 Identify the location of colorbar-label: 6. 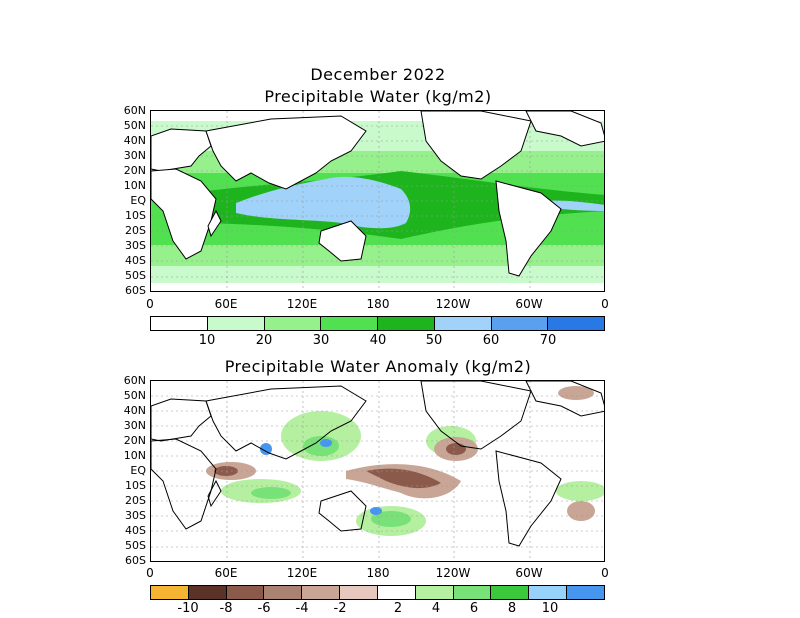
(474, 608).